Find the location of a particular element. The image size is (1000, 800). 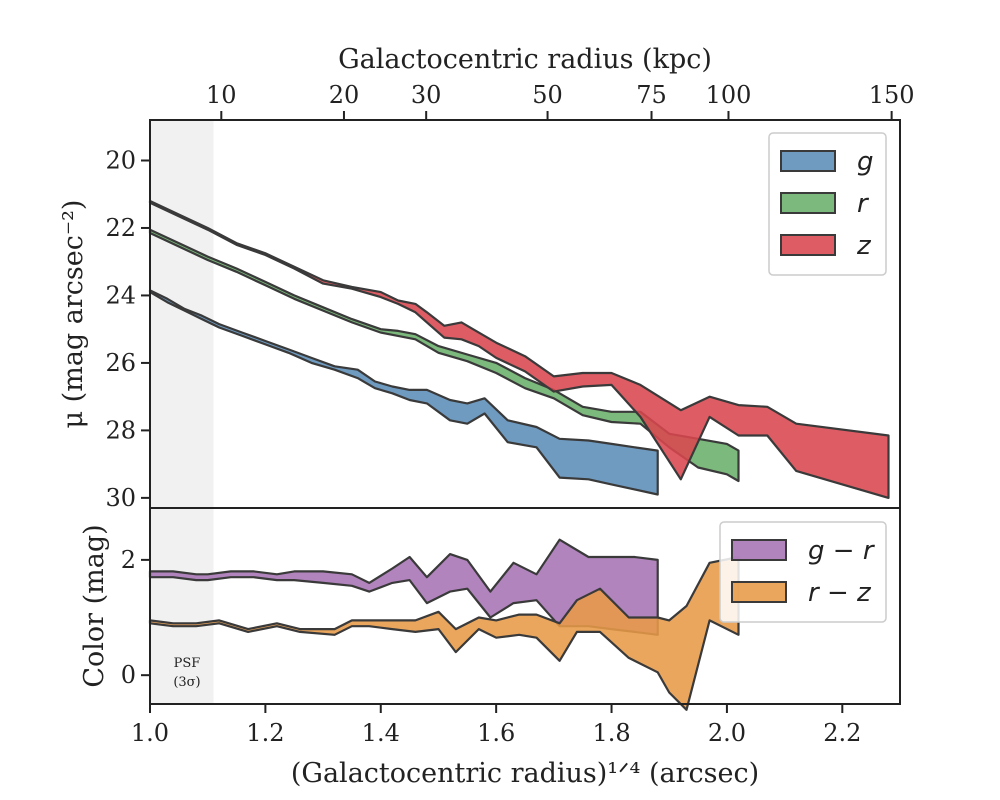

top-x-tick-label: 20 is located at coordinates (344, 95).